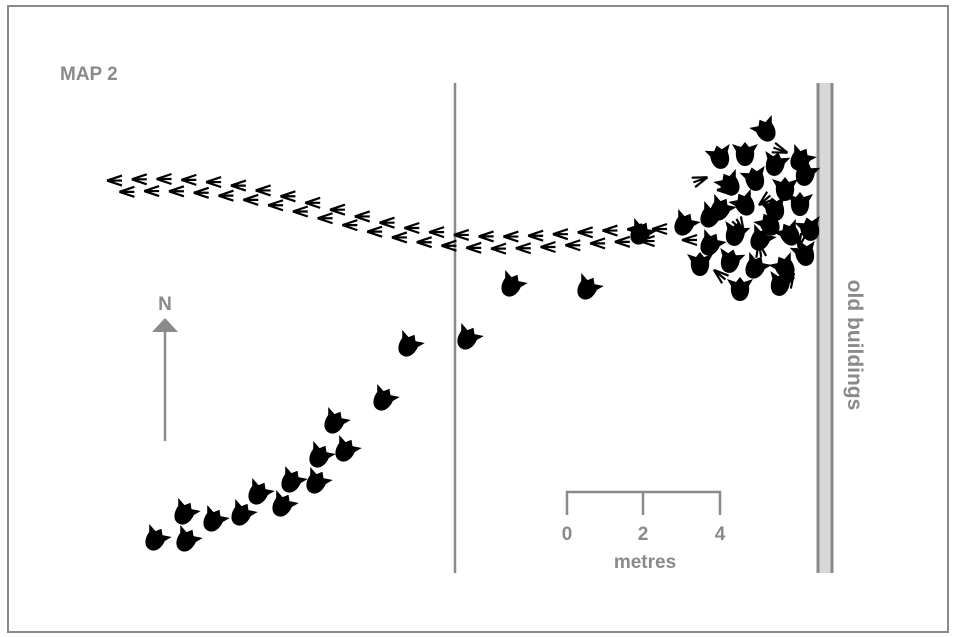 The height and width of the screenshot is (637, 956). I want to click on map-title: MAP 2, so click(89, 74).